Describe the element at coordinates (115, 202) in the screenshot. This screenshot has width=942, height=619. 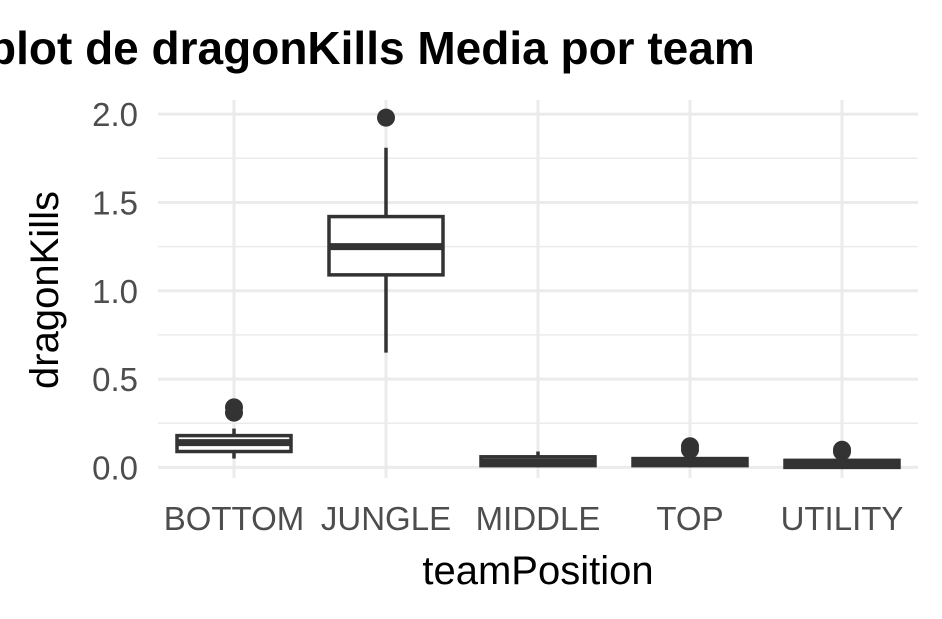
I see `y-tick-label: 1.5` at that location.